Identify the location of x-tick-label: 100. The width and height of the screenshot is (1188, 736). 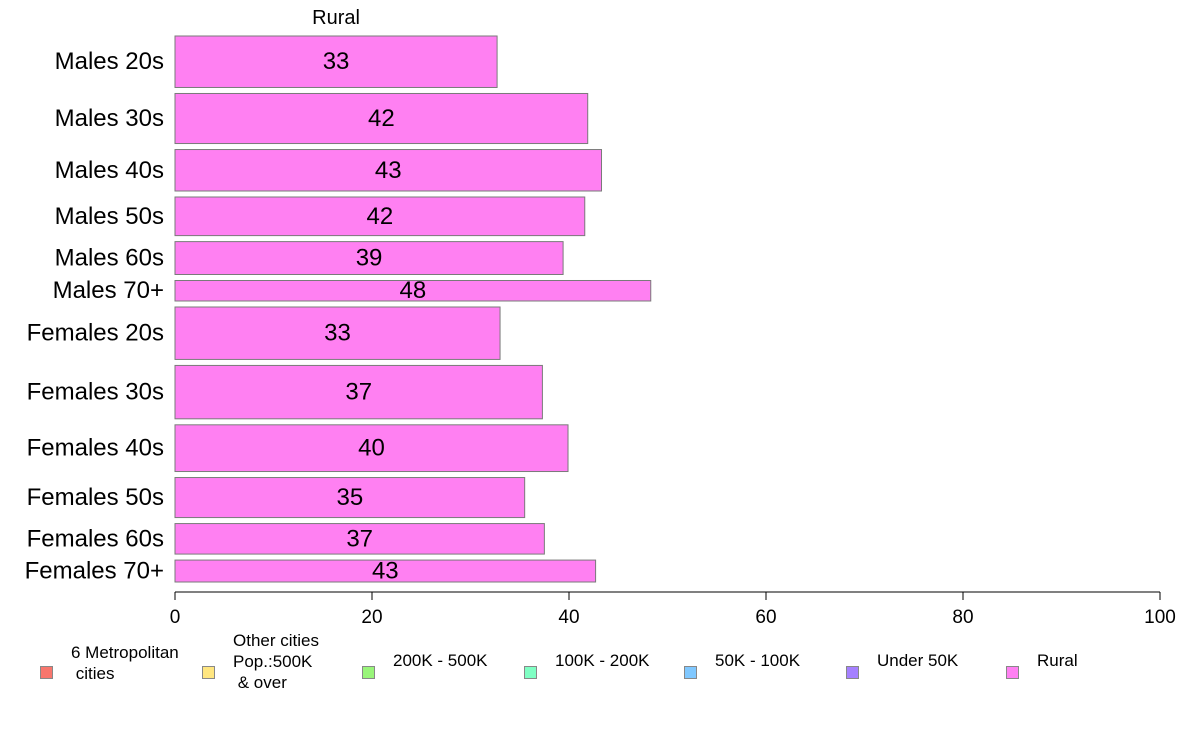
(1160, 617).